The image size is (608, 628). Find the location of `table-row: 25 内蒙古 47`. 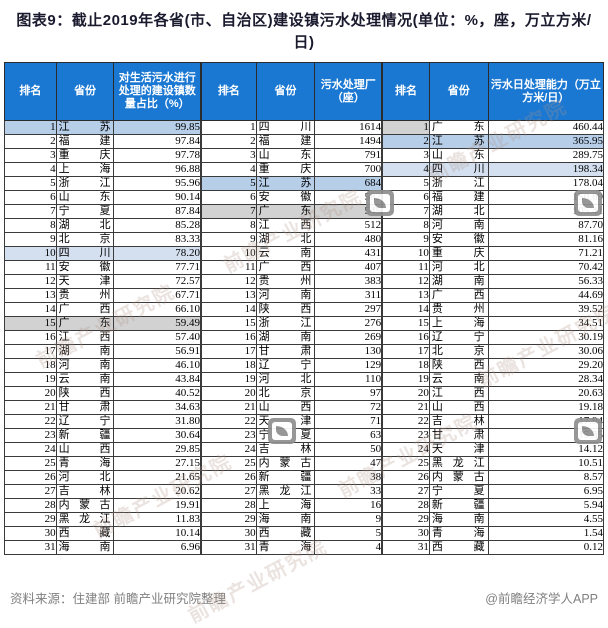

table-row: 25 内蒙古 47 is located at coordinates (292, 463).